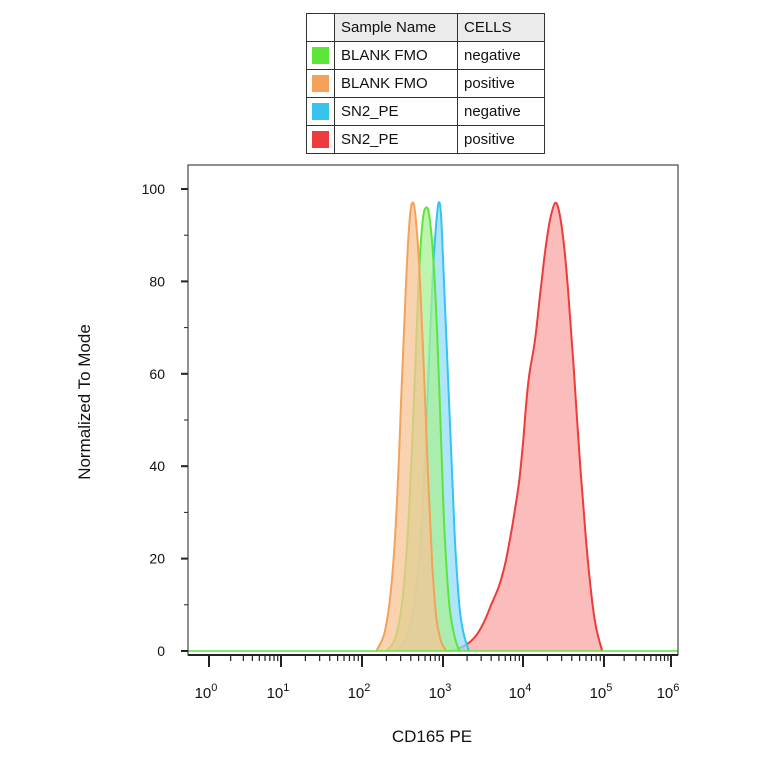 This screenshot has width=764, height=764. Describe the element at coordinates (501, 27) in the screenshot. I see `legend-header-cells: CELLS` at that location.